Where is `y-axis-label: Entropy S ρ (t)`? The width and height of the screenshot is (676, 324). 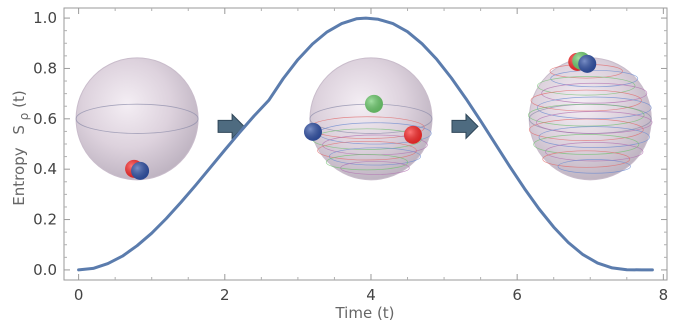
y-axis-label: Entropy S ρ (t) is located at coordinates (21, 147).